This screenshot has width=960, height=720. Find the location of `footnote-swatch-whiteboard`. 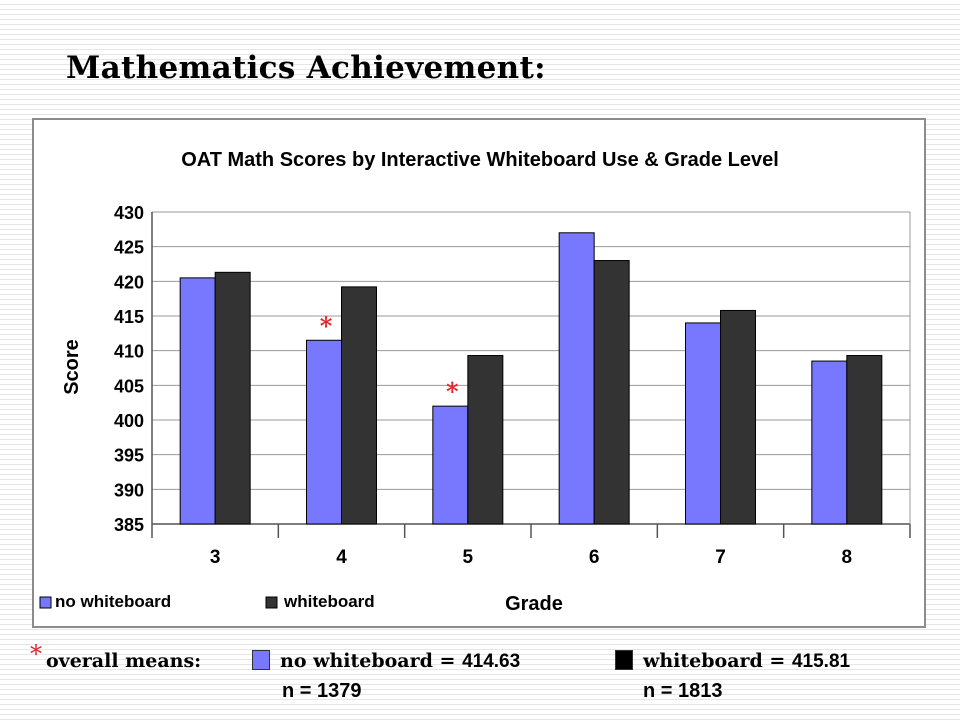

footnote-swatch-whiteboard is located at coordinates (624, 660).